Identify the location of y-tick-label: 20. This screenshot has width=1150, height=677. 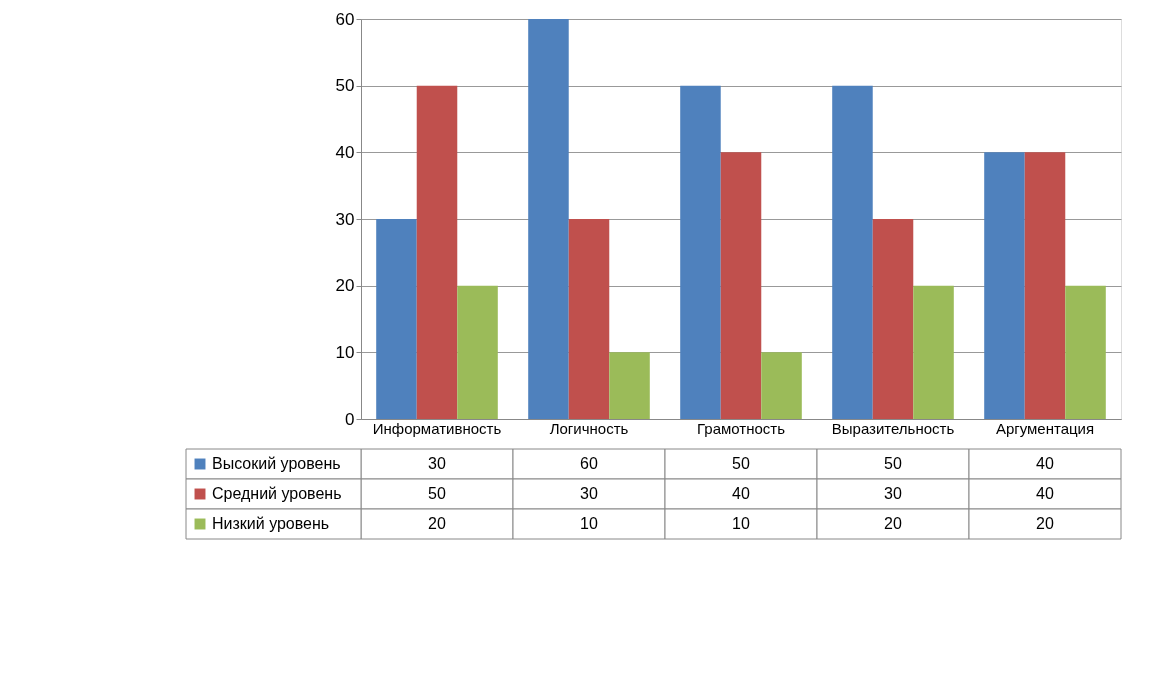
(345, 286).